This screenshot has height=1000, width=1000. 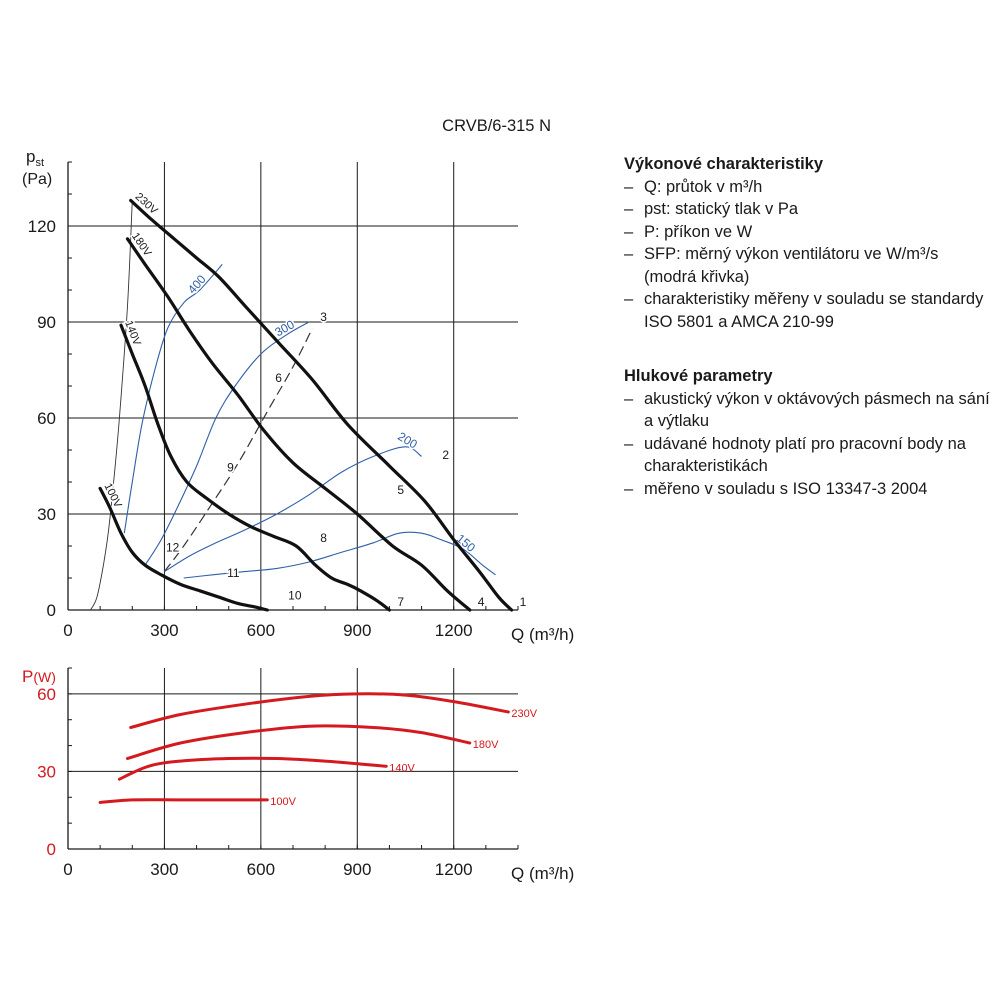 What do you see at coordinates (496, 126) in the screenshot?
I see `model-title: CRVB/6-315 N` at bounding box center [496, 126].